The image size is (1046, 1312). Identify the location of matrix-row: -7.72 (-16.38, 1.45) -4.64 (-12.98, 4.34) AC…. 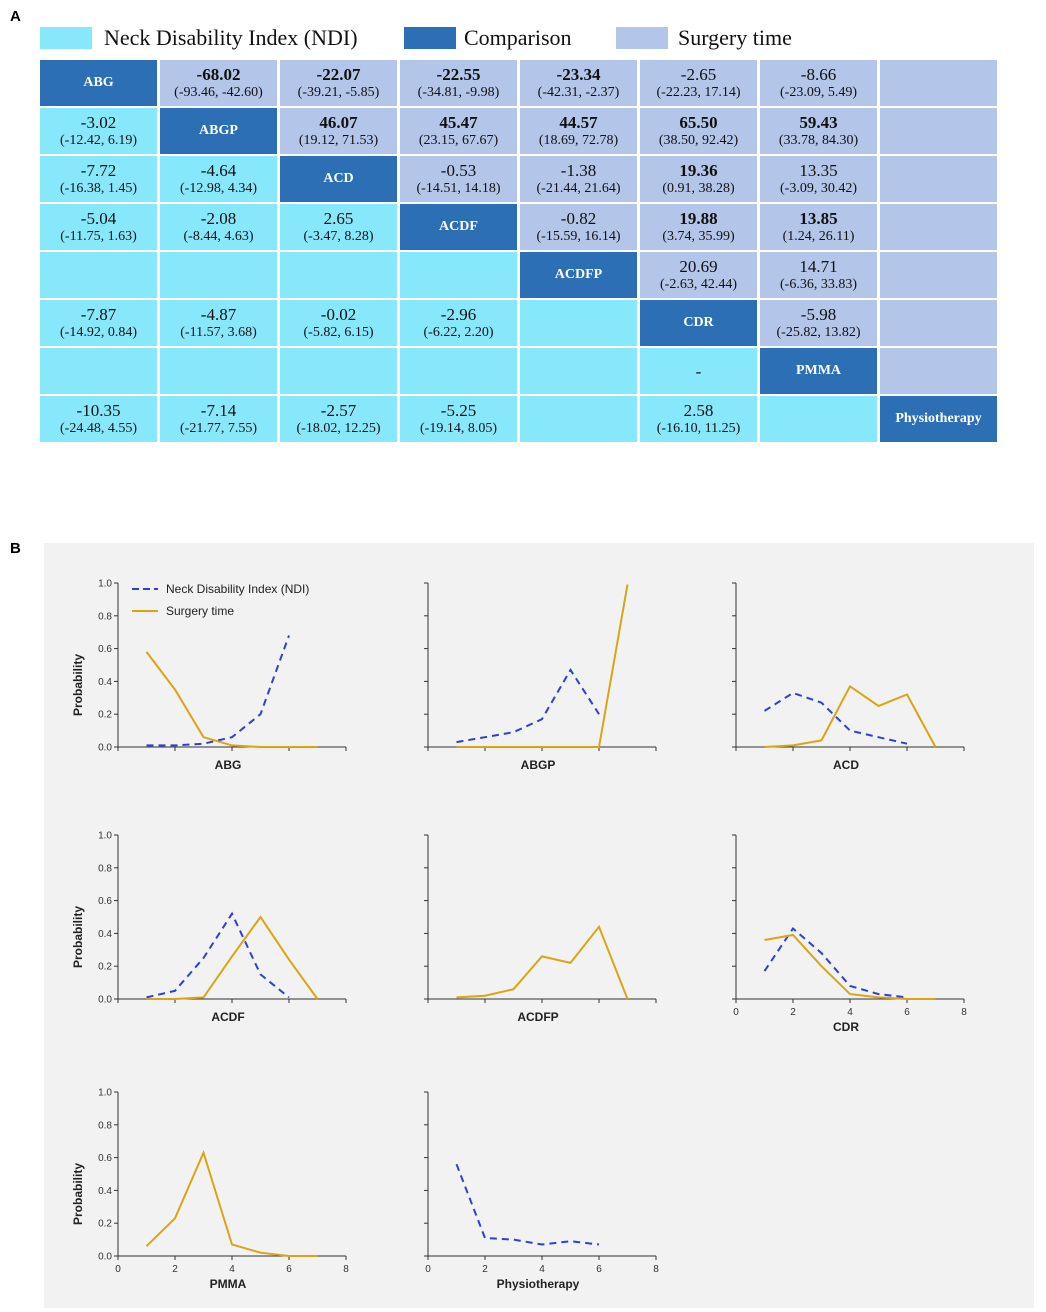
(542, 180).